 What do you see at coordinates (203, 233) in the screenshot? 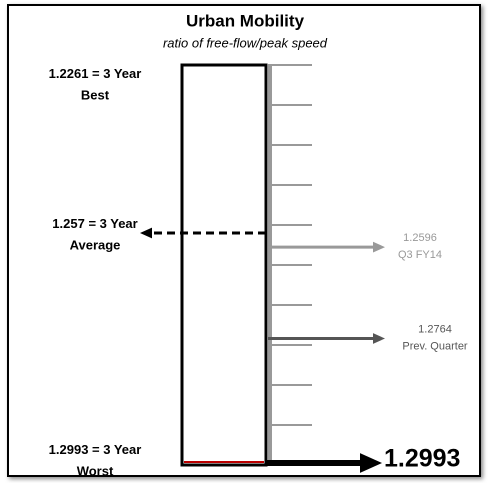
I see `reference-arrow` at bounding box center [203, 233].